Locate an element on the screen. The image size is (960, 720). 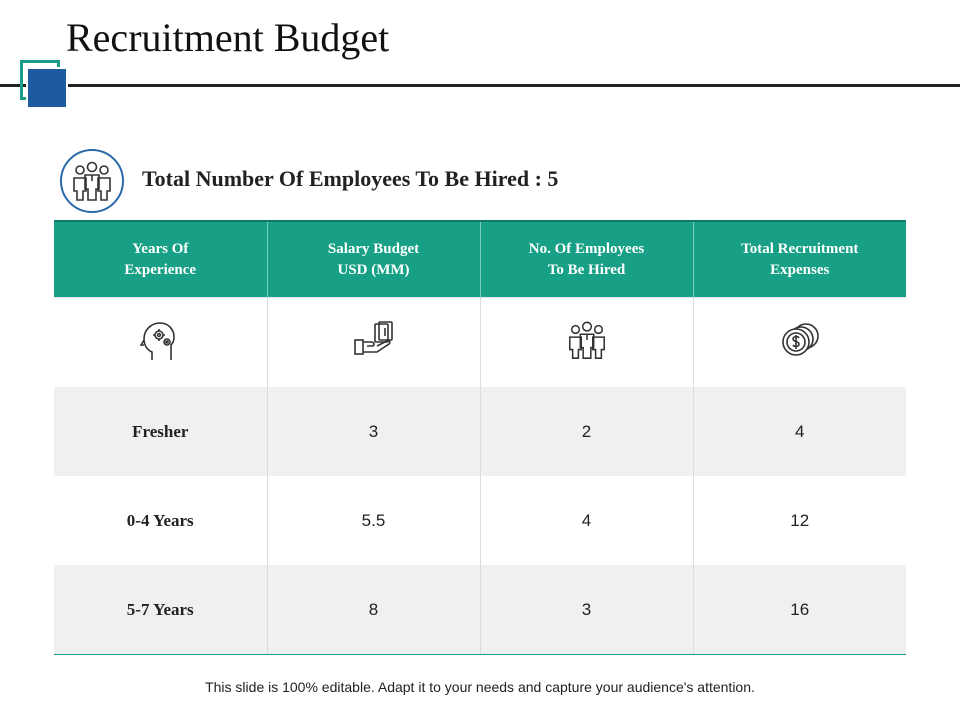
hand-money-icon is located at coordinates (374, 342).